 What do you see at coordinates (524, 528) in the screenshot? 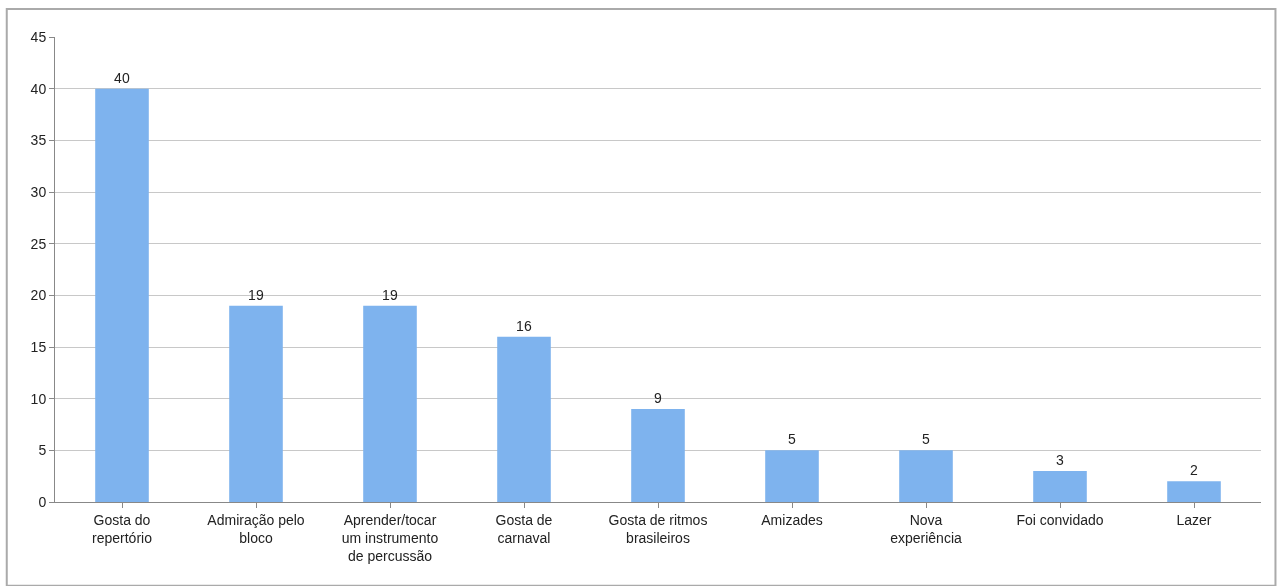
I see `x-tick-label: Gosta de carnaval` at bounding box center [524, 528].